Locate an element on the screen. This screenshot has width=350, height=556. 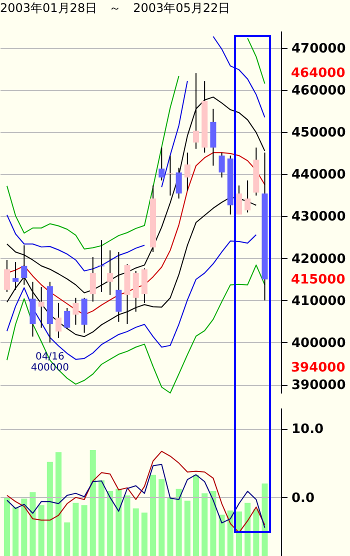
y-tick-label: 450000 is located at coordinates (319, 133).